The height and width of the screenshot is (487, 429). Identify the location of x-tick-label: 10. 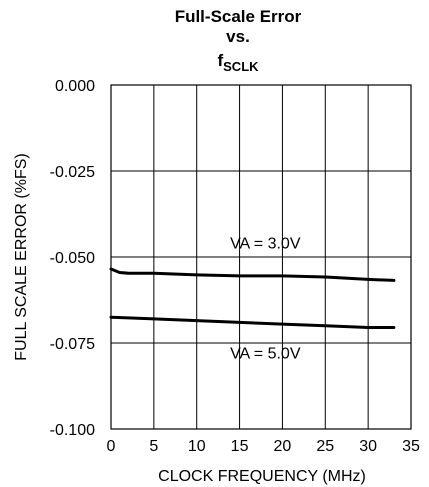
(197, 446).